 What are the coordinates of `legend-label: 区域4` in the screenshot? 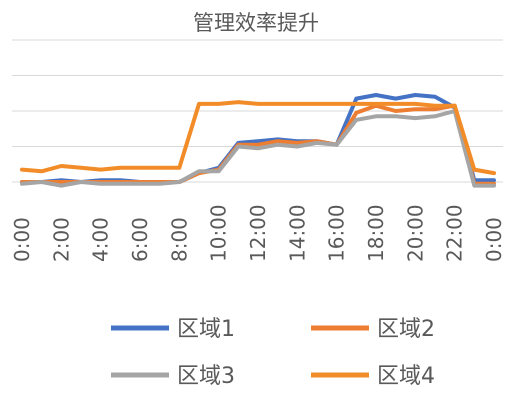 It's located at (406, 376).